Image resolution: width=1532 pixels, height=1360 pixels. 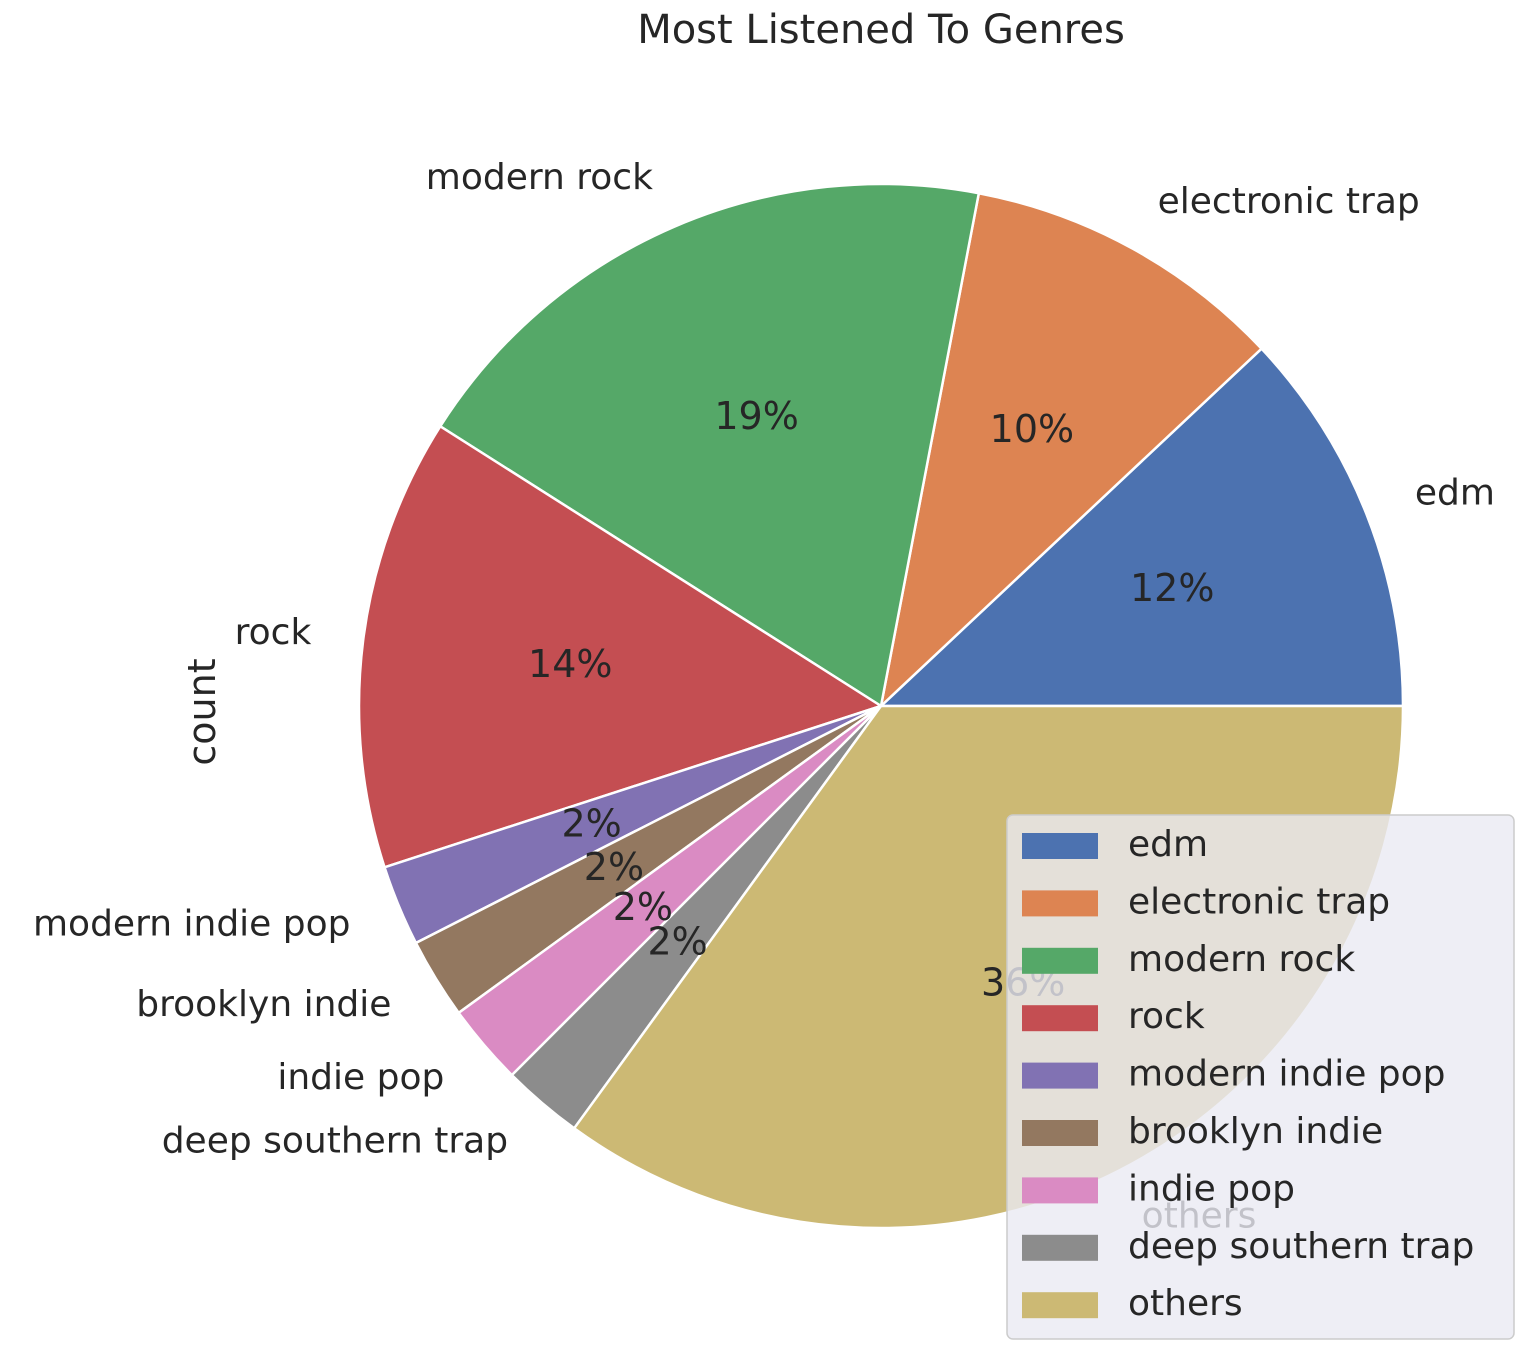 What do you see at coordinates (273, 632) in the screenshot?
I see `slice-label-rock: rock` at bounding box center [273, 632].